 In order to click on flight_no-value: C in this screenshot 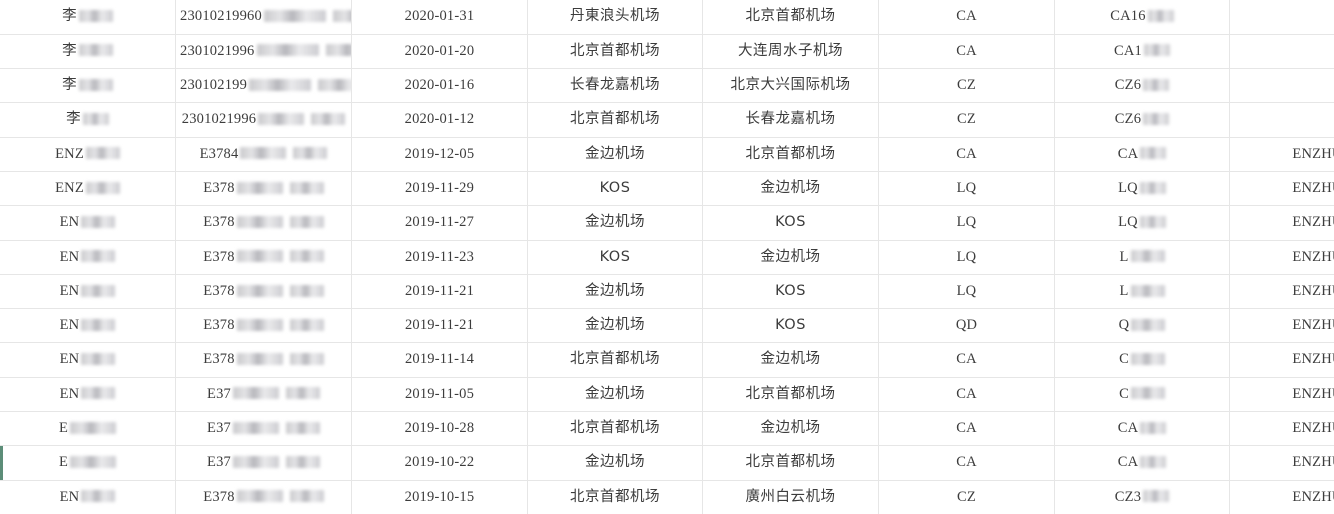, I will do `click(1142, 359)`.